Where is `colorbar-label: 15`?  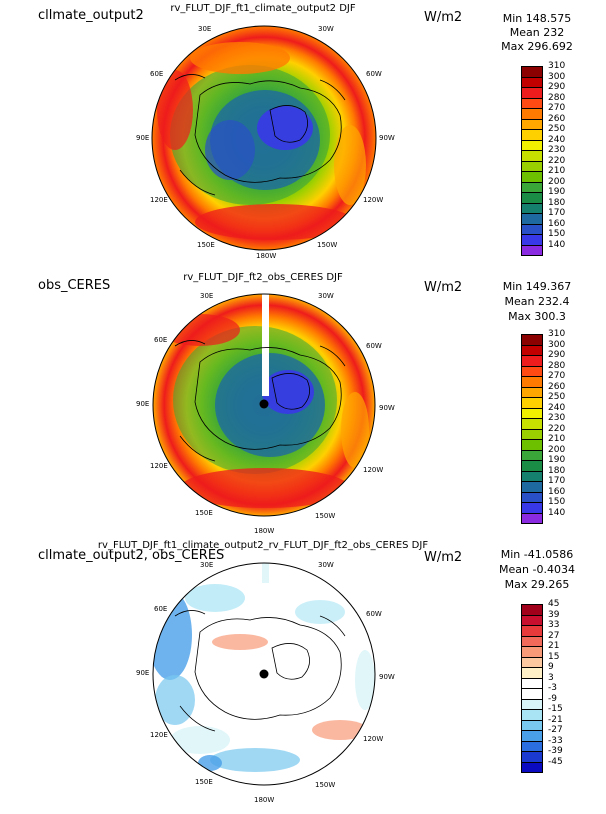 colorbar-label: 15 is located at coordinates (554, 656).